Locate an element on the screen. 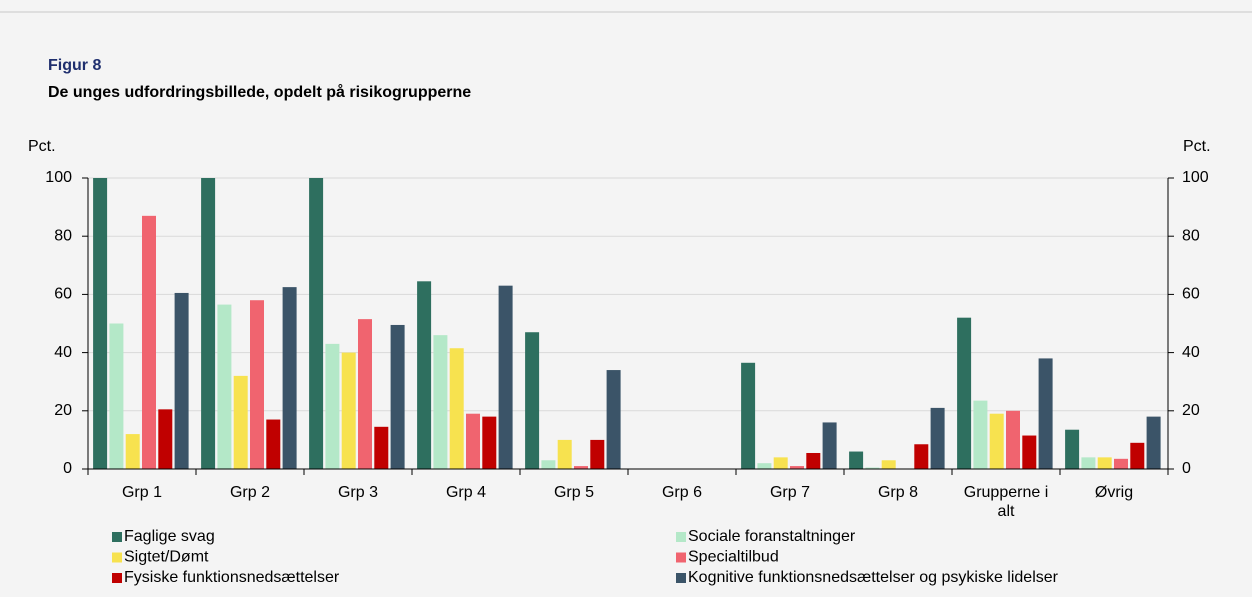  x-tick-label: Grp 4 is located at coordinates (465, 492).